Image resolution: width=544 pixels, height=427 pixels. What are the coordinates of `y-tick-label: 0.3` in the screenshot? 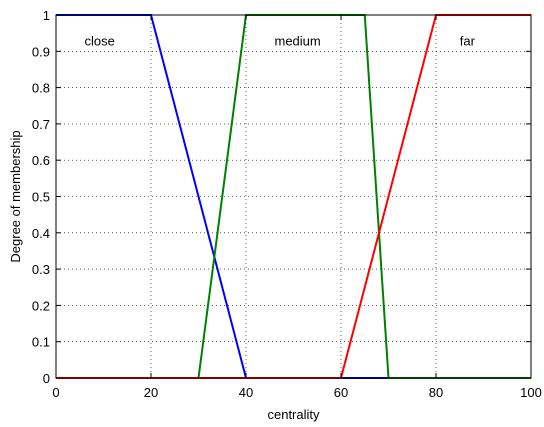 It's located at (41, 269).